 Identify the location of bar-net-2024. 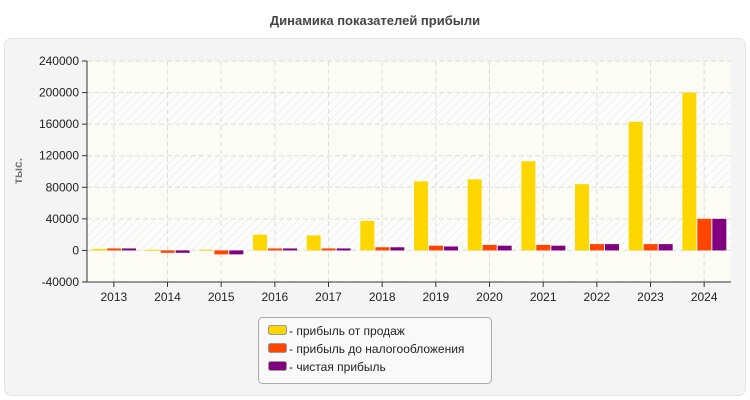
(719, 234).